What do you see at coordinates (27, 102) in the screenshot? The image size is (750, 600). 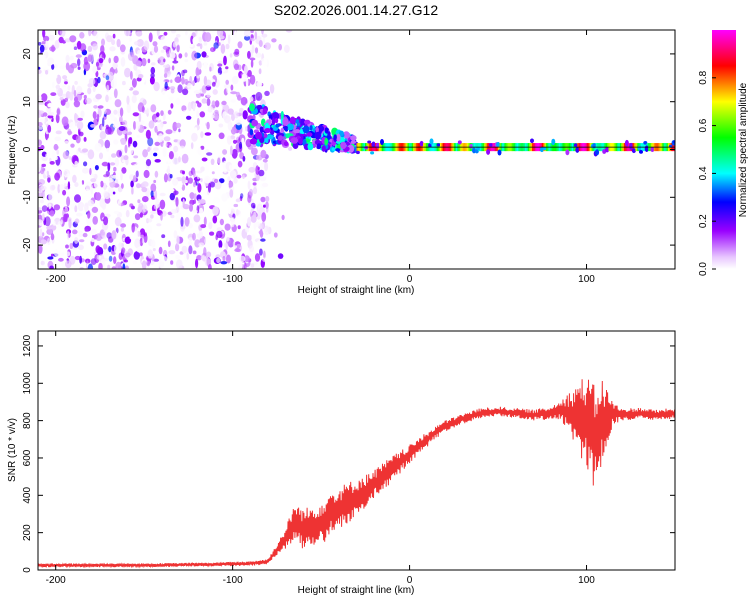 I see `y-tick-label: 10` at bounding box center [27, 102].